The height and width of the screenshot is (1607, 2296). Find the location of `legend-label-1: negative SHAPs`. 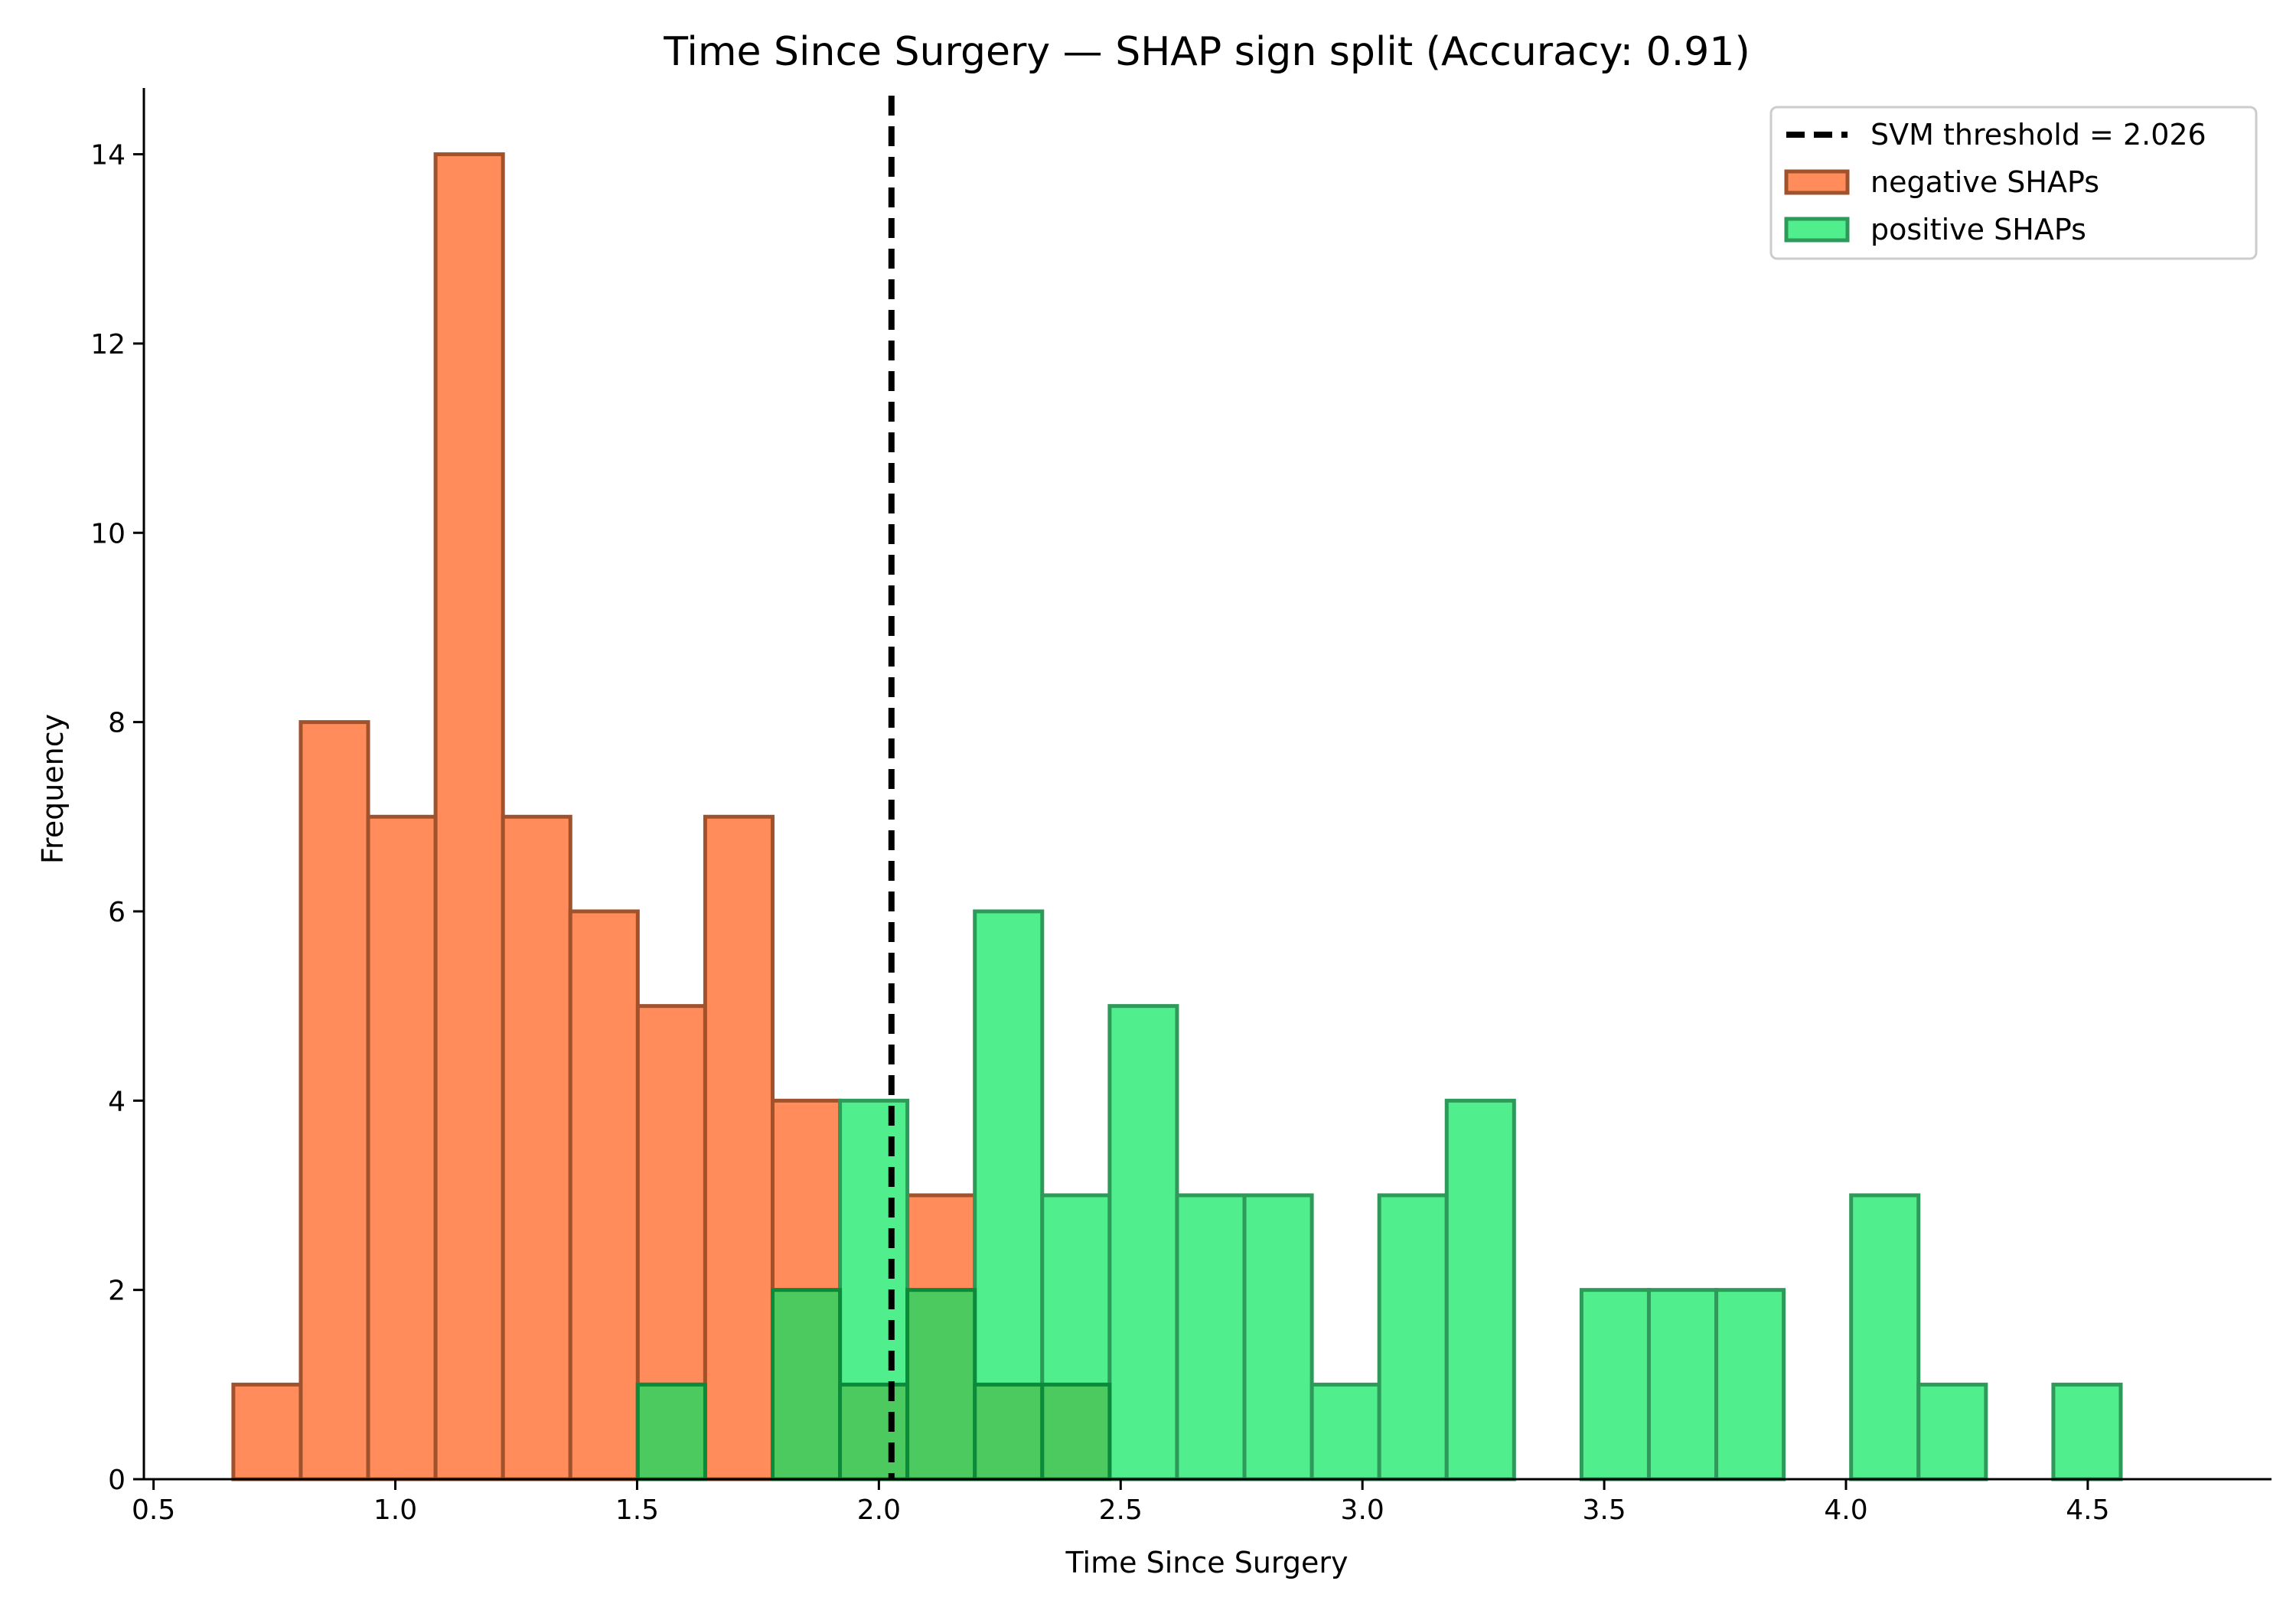

legend-label-1: negative SHAPs is located at coordinates (1984, 182).